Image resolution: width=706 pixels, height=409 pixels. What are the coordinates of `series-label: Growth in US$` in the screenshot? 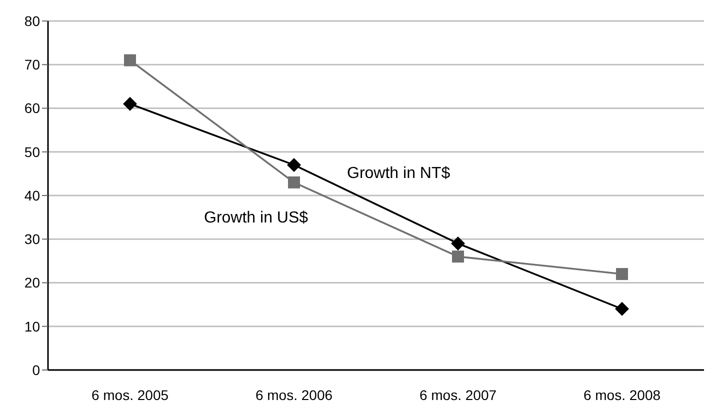 It's located at (256, 217).